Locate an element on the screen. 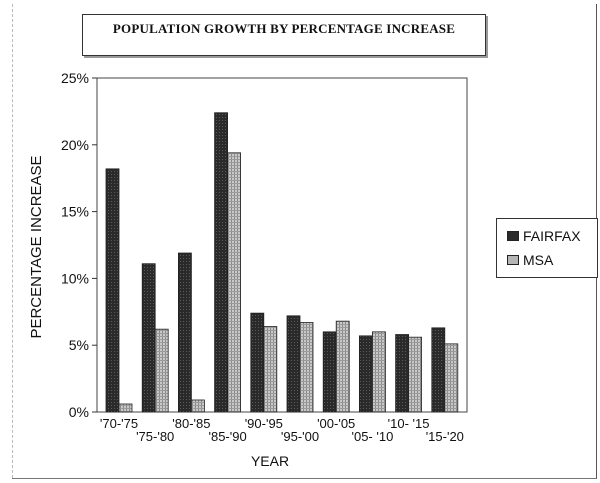 The image size is (600, 483). x-tick-label: '05- '10 is located at coordinates (372, 436).